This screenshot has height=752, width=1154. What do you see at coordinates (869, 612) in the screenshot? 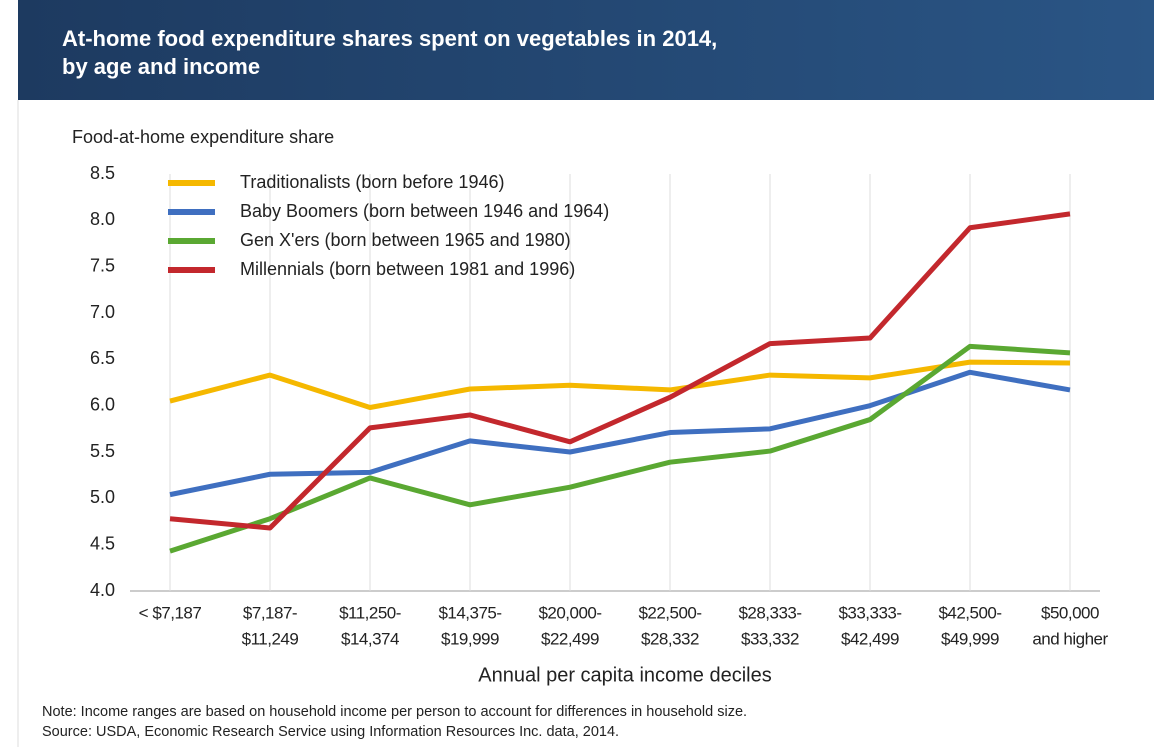
I see `x-tick-label: $33,333-` at bounding box center [869, 612].